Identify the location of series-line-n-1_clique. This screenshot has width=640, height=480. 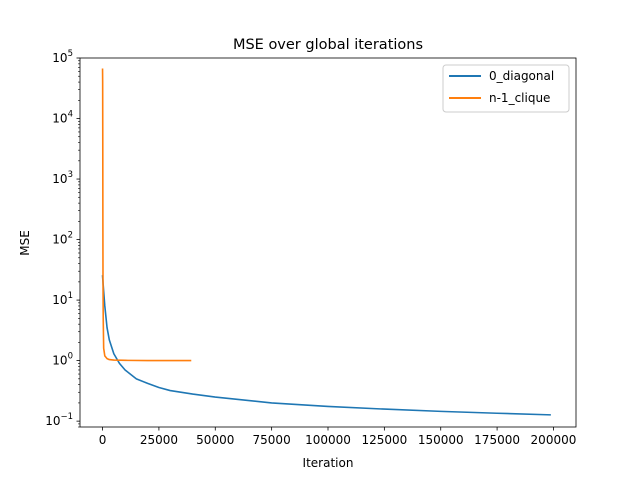
(146, 215).